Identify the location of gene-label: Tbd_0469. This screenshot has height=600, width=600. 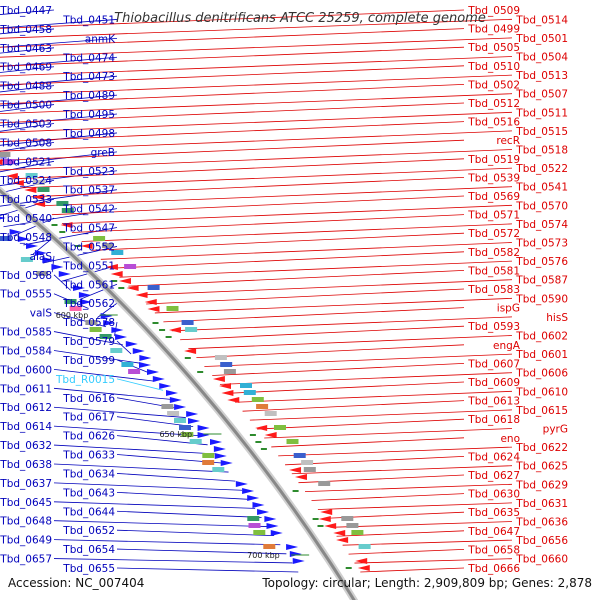
(26, 68).